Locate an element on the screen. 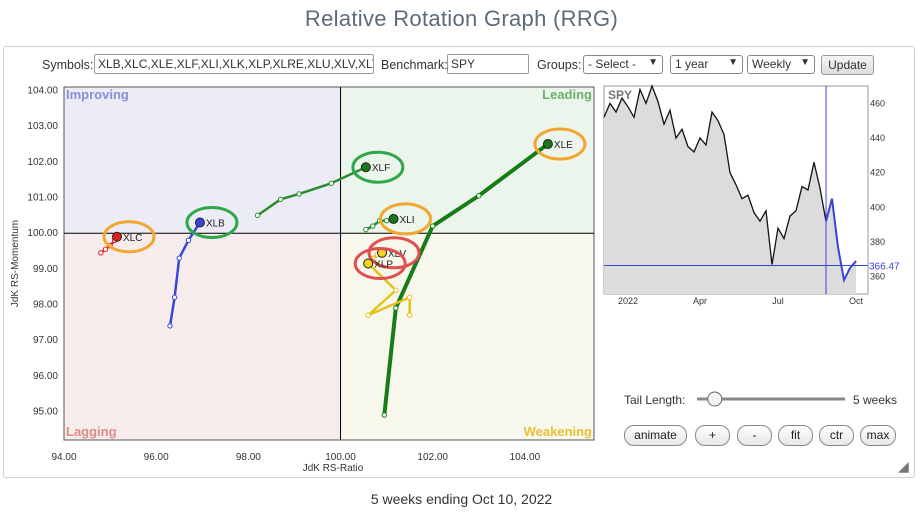 Image resolution: width=923 pixels, height=512 pixels. y-tick-label: 101.00 is located at coordinates (42, 198).